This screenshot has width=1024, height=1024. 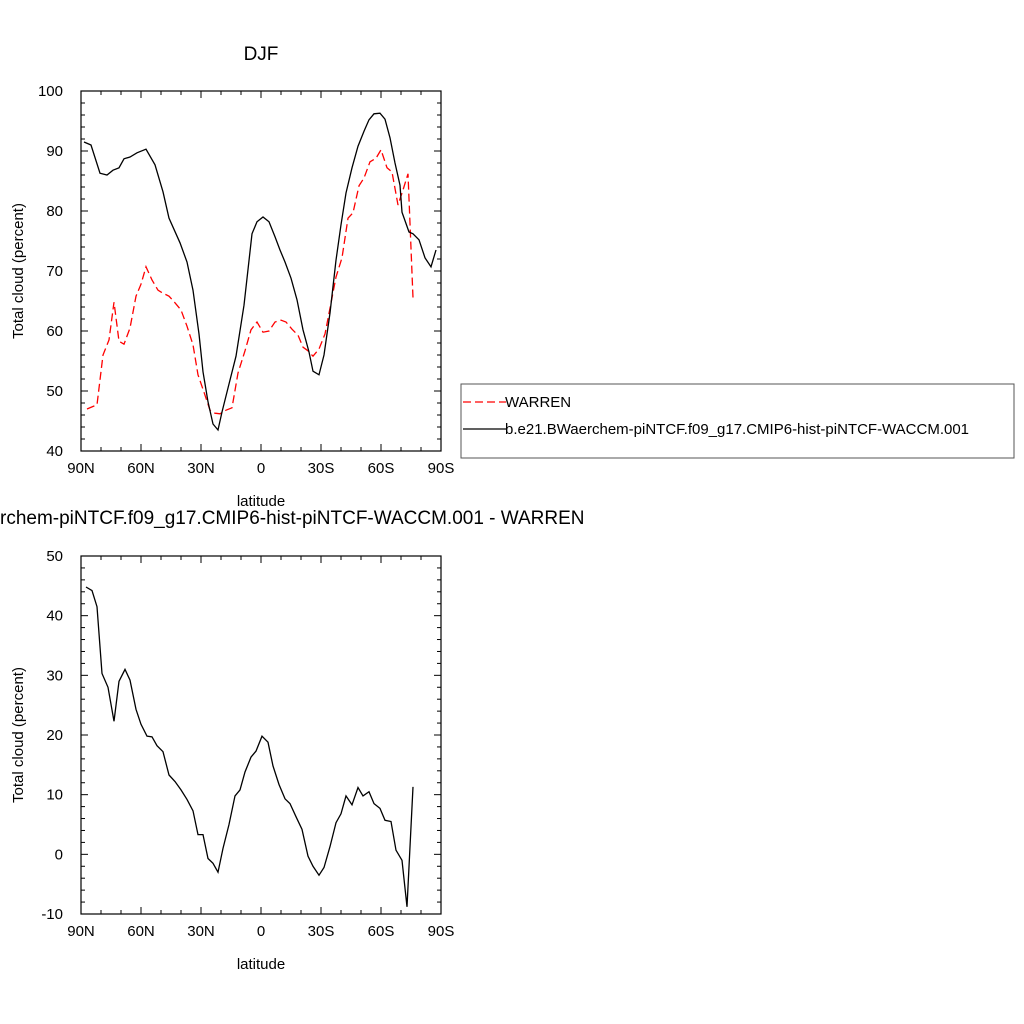 I want to click on y-tick-label: 60, so click(x=54, y=331).